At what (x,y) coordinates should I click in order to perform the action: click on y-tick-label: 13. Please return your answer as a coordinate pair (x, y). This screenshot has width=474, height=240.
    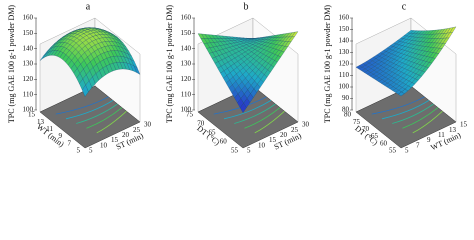
    Looking at the image, I should click on (453, 130).